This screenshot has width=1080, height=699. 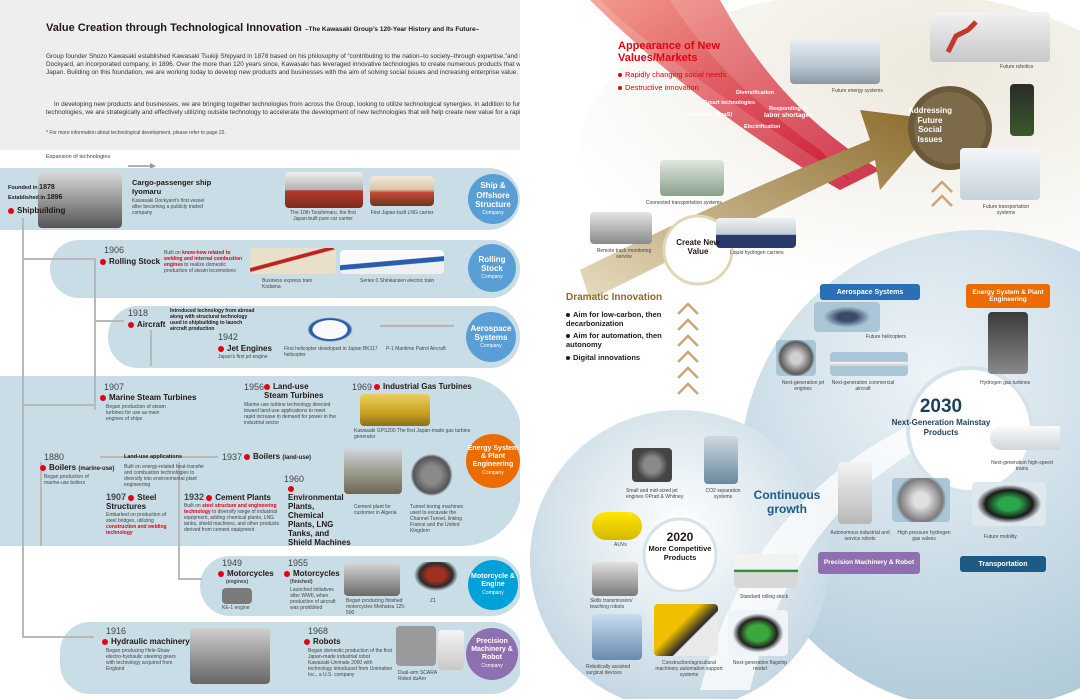 What do you see at coordinates (254, 387) in the screenshot?
I see `year-1956: 1956` at bounding box center [254, 387].